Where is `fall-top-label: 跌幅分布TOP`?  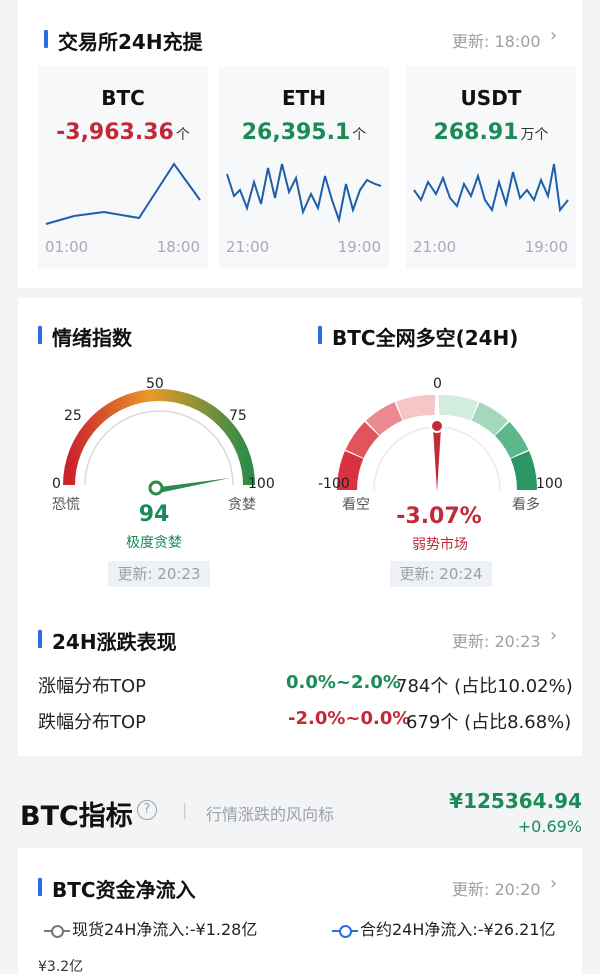
fall-top-label: 跌幅分布TOP is located at coordinates (92, 721).